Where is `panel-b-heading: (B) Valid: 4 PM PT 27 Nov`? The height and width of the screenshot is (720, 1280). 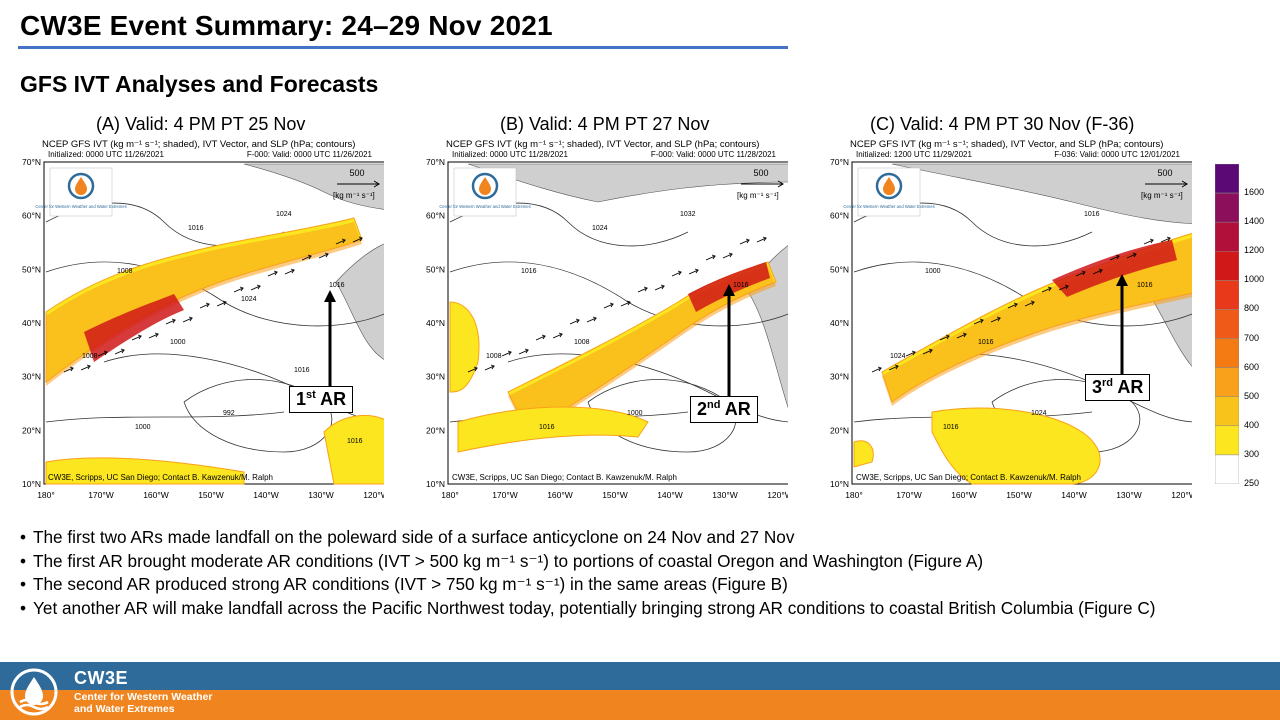
panel-b-heading: (B) Valid: 4 PM PT 27 Nov is located at coordinates (605, 124).